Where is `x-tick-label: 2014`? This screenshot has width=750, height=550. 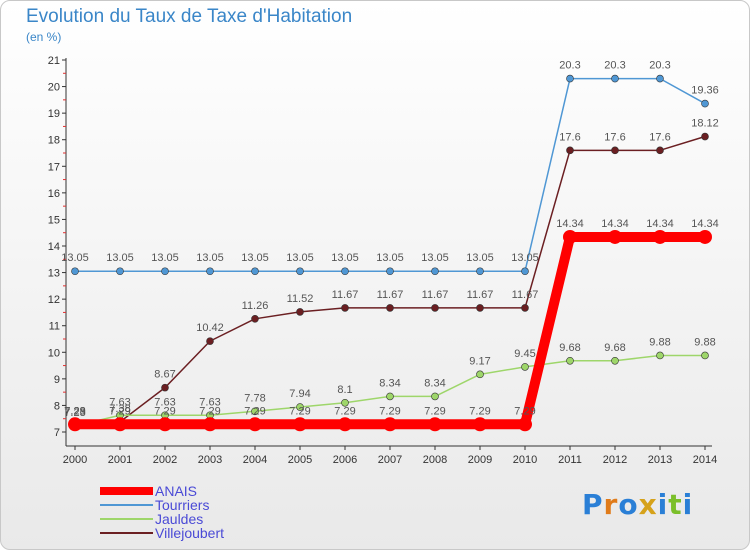 x-tick-label: 2014 is located at coordinates (705, 460).